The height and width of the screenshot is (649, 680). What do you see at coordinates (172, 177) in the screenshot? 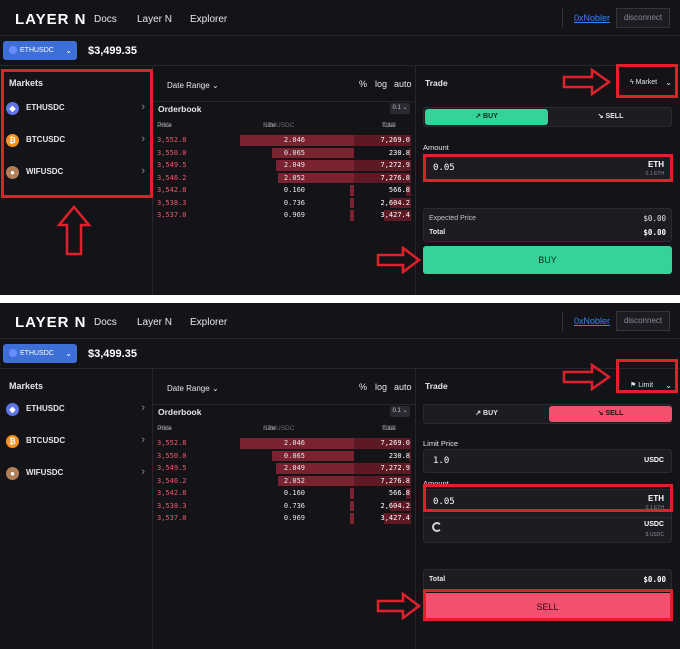
I see `orderbook-price: 3,546.2` at bounding box center [172, 177].